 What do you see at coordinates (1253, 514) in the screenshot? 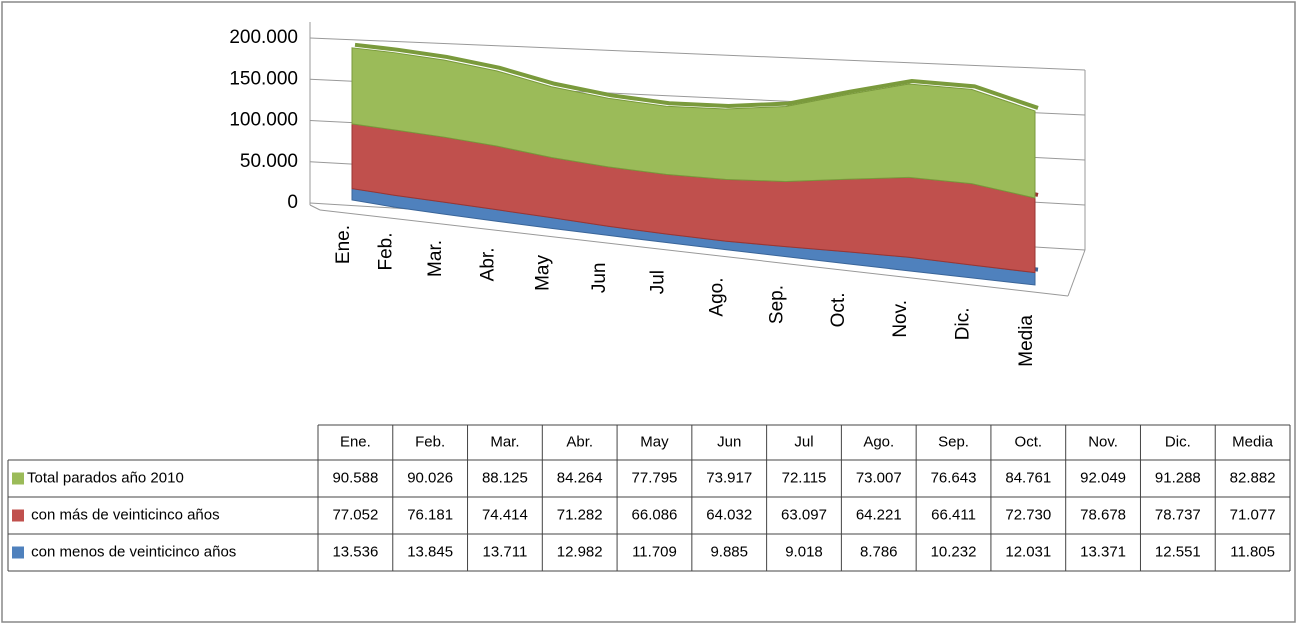
I see `table-cell: 71.077` at bounding box center [1253, 514].